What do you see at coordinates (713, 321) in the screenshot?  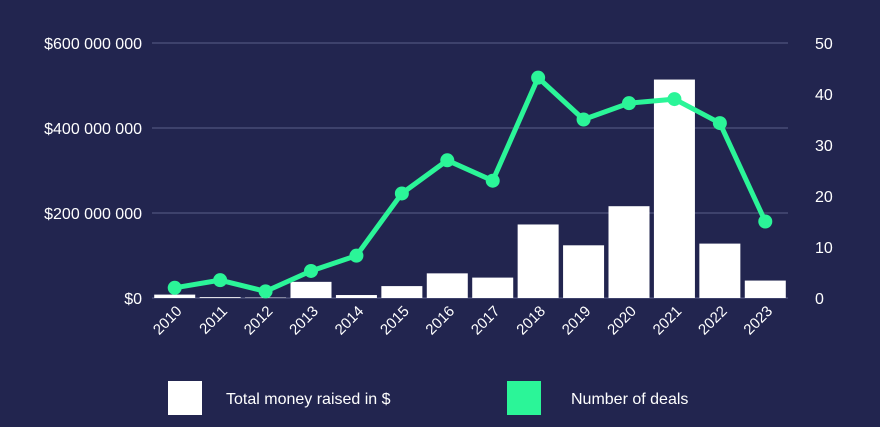 I see `x-tick-label: 2022` at bounding box center [713, 321].